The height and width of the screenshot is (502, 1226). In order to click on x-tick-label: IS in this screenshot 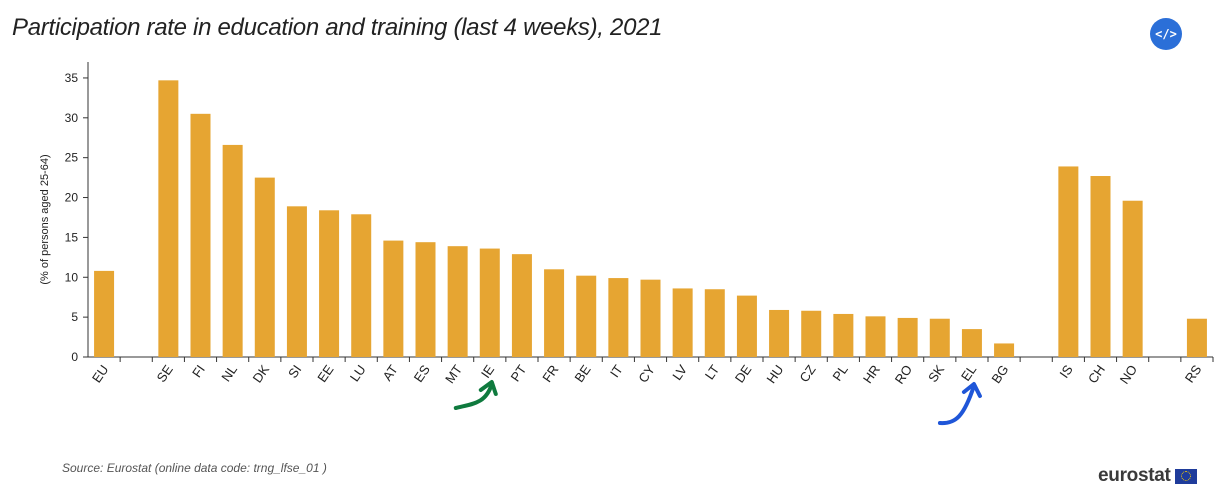, I will do `click(1066, 371)`.